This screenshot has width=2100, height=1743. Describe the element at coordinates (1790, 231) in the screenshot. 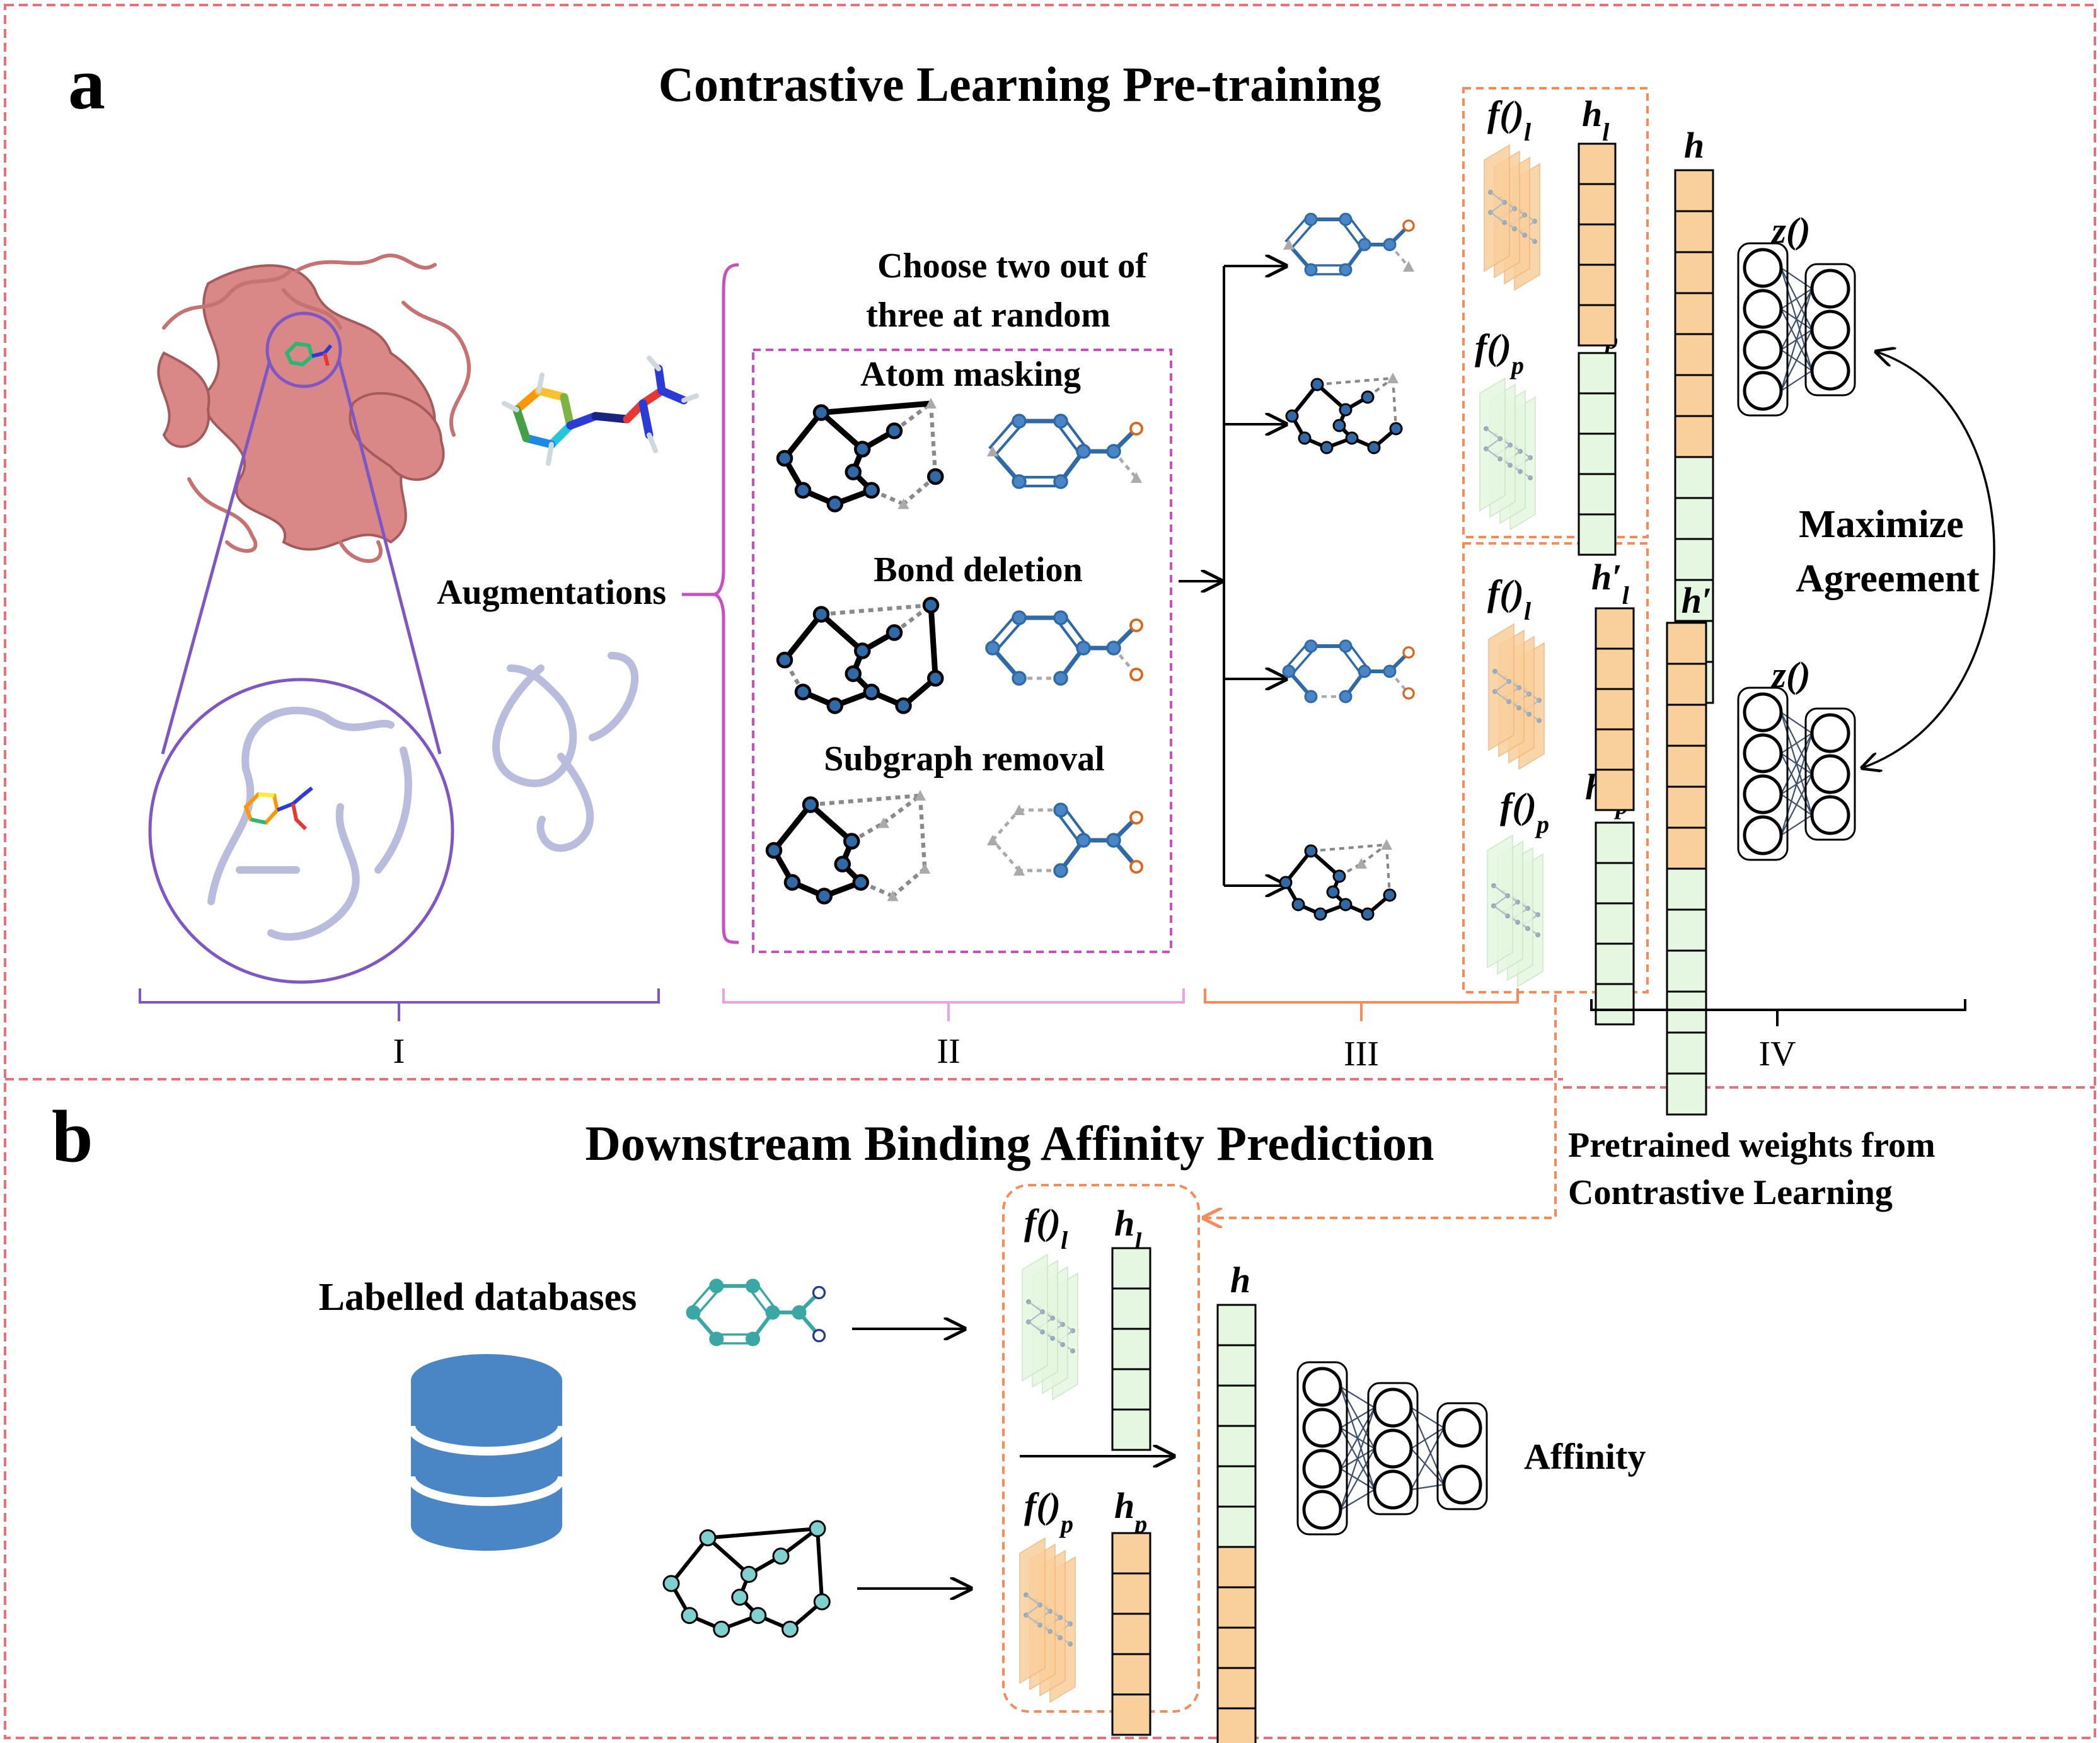

I see `projection-head-label-view-1: z()` at that location.